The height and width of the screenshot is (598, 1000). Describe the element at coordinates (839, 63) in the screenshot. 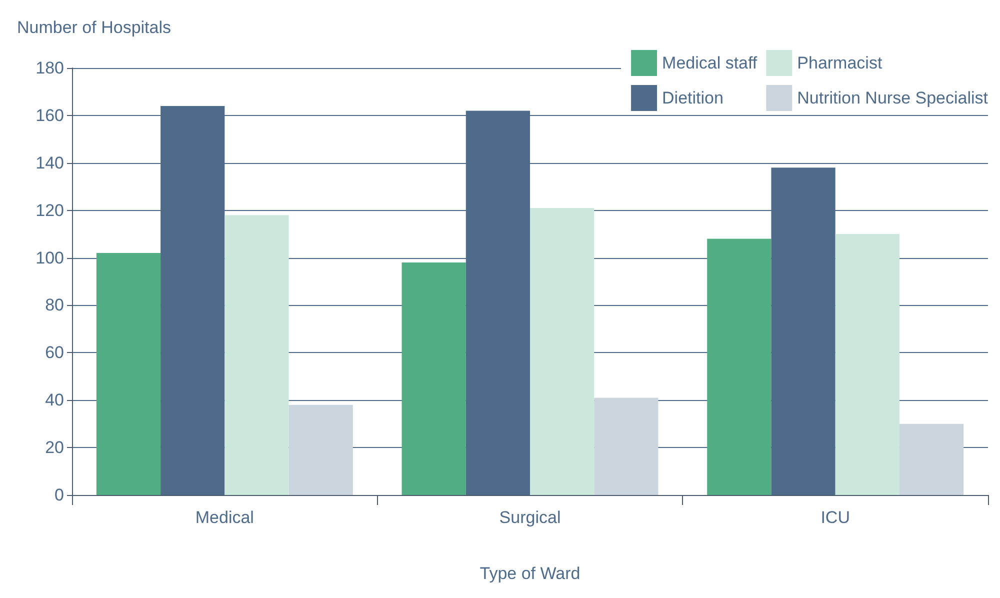

I see `legend-label: Pharmacist` at that location.